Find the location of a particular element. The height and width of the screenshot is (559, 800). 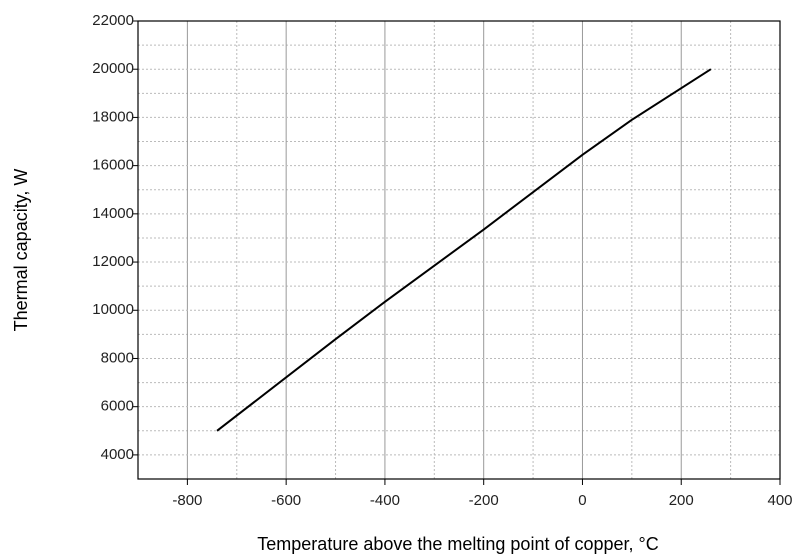

y-tick-label: 20000 is located at coordinates (113, 68).